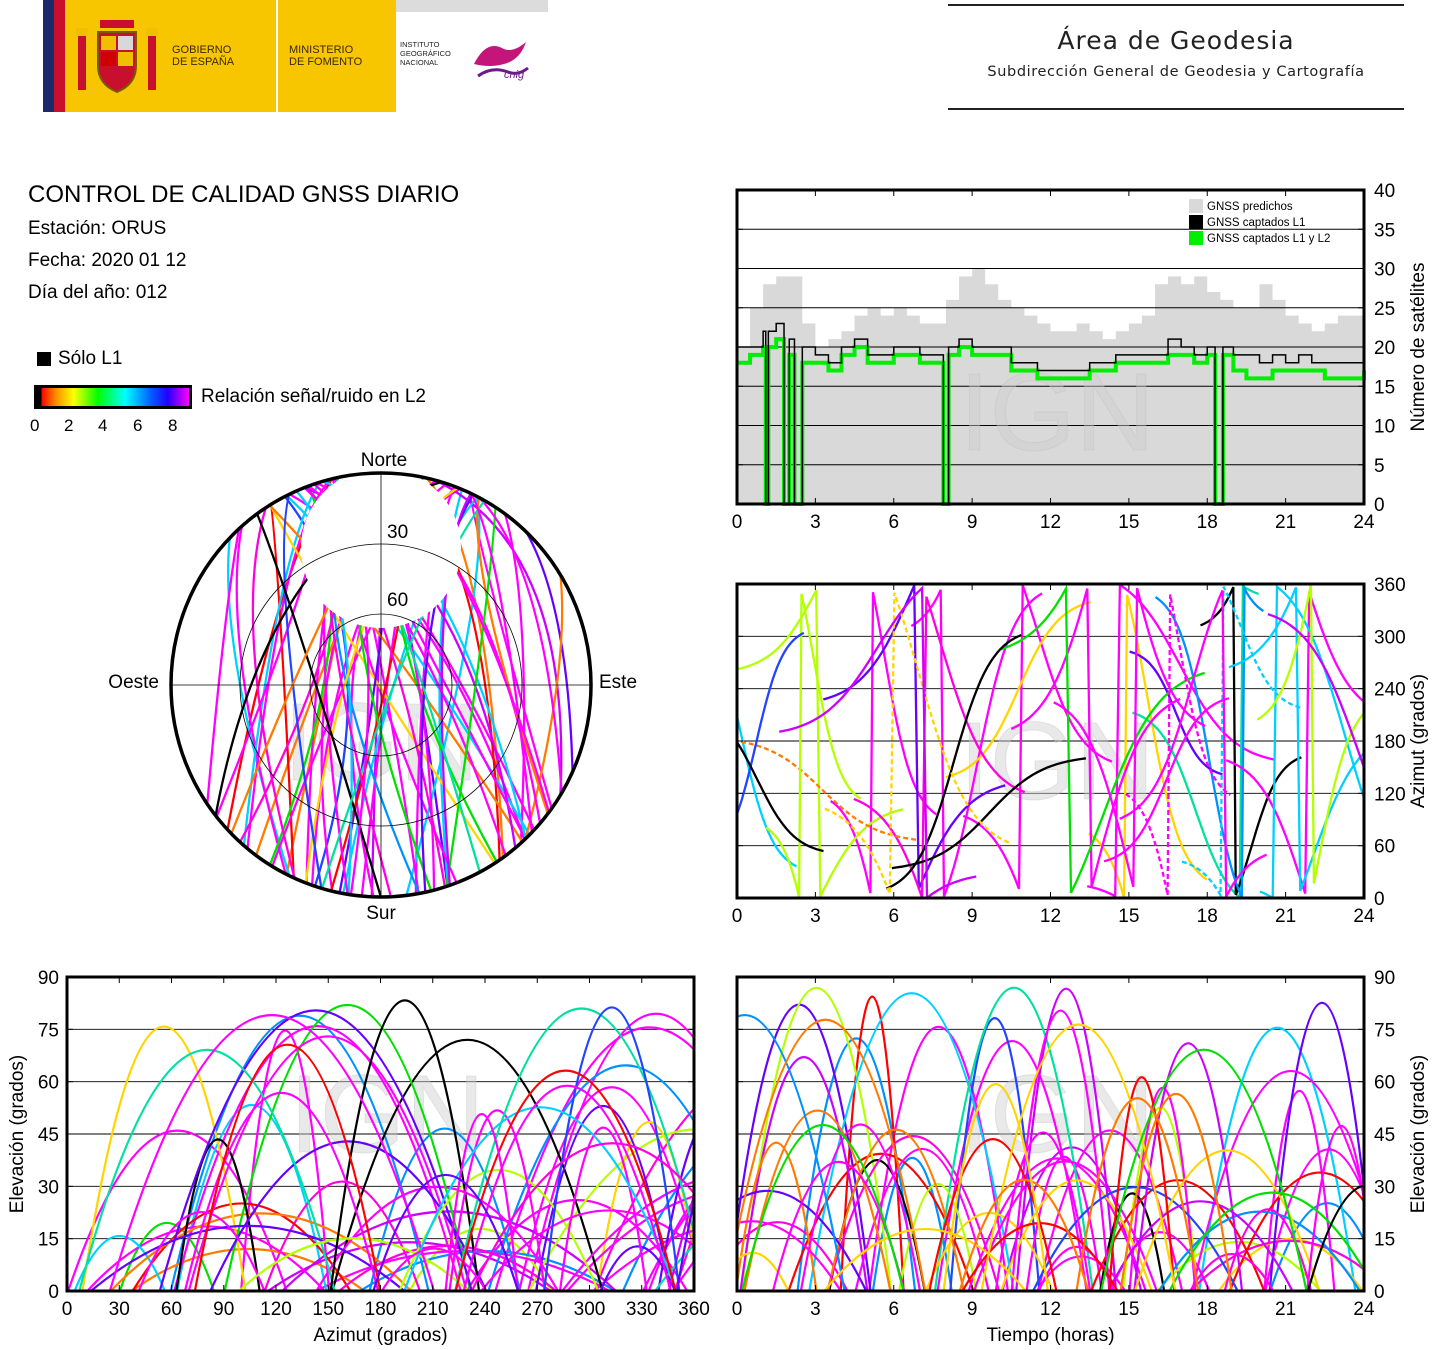 The height and width of the screenshot is (1350, 1445). I want to click on area-bottom-rule, so click(1176, 109).